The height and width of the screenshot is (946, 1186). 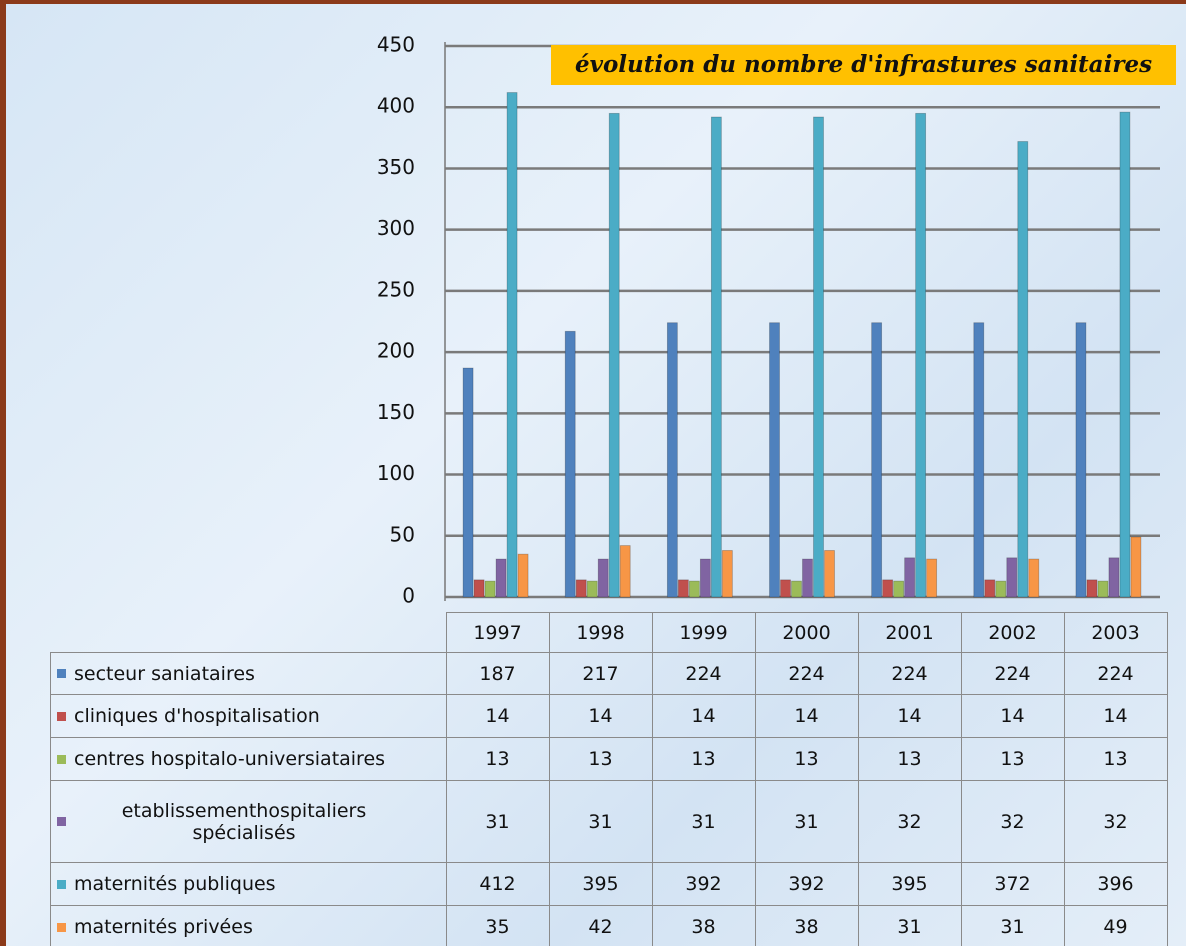 What do you see at coordinates (806, 632) in the screenshot?
I see `x-tick-label: 2000` at bounding box center [806, 632].